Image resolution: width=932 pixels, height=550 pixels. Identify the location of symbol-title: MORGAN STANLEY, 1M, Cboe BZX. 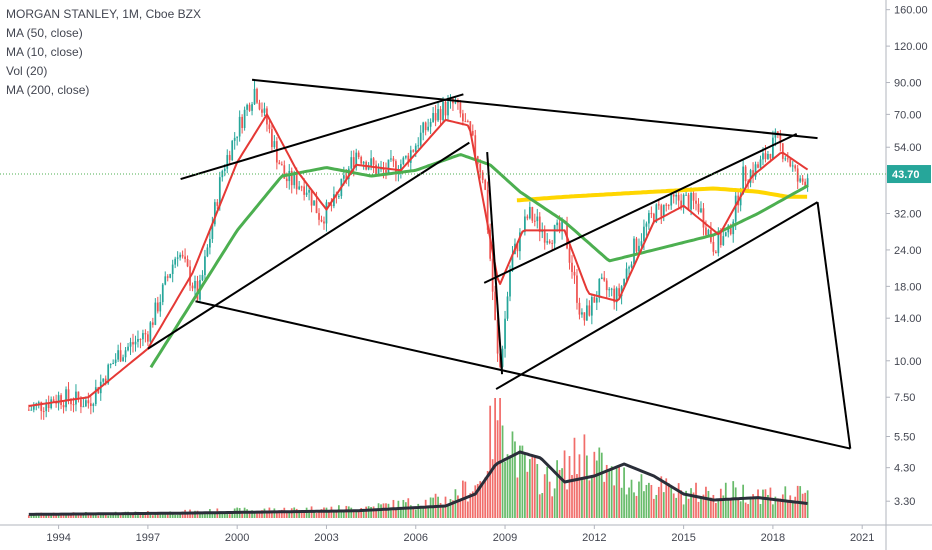
(103, 14).